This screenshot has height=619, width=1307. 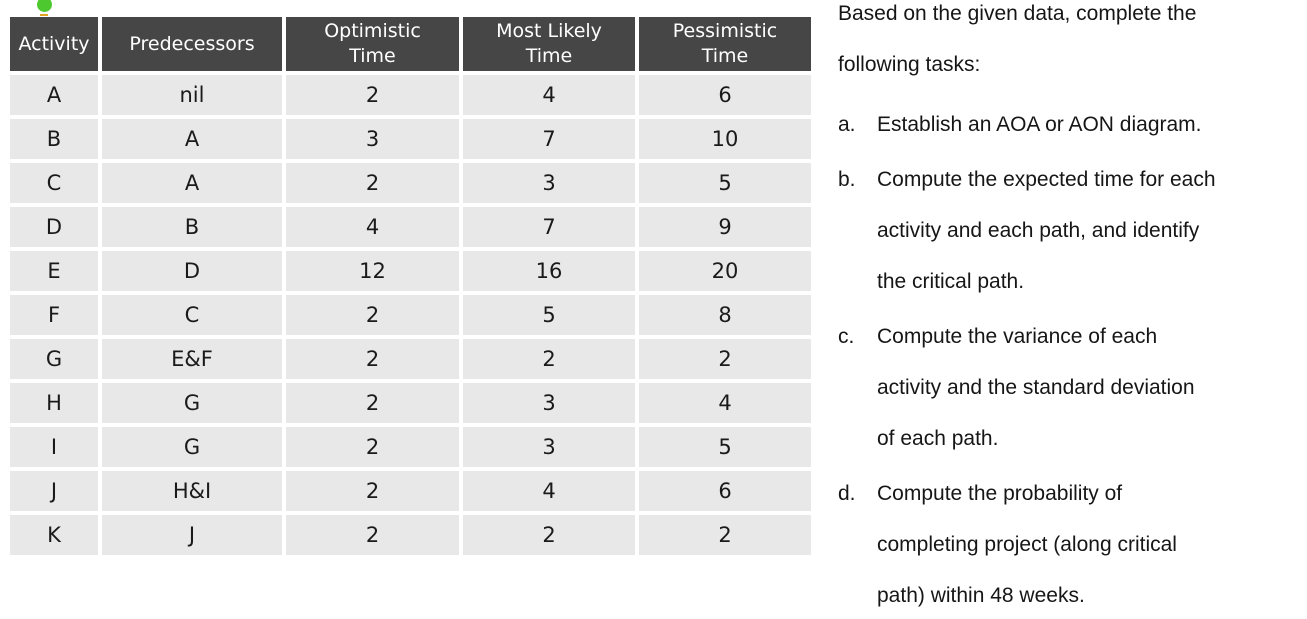 I want to click on task-lines: Establish an AOA or AON diagram., so click(x=1092, y=124).